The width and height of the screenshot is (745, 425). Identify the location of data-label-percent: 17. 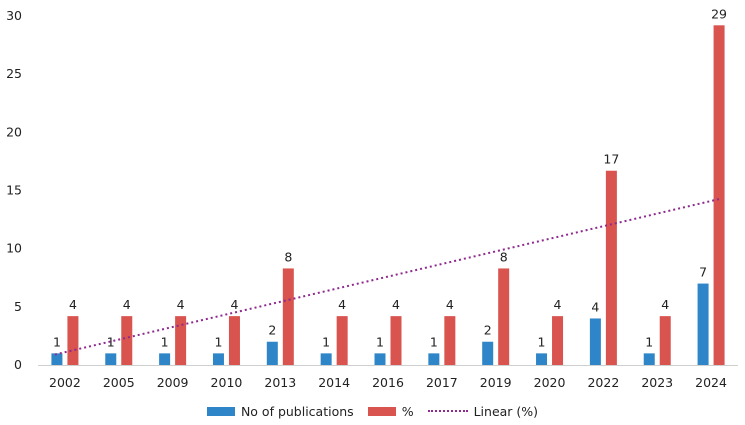
(611, 159).